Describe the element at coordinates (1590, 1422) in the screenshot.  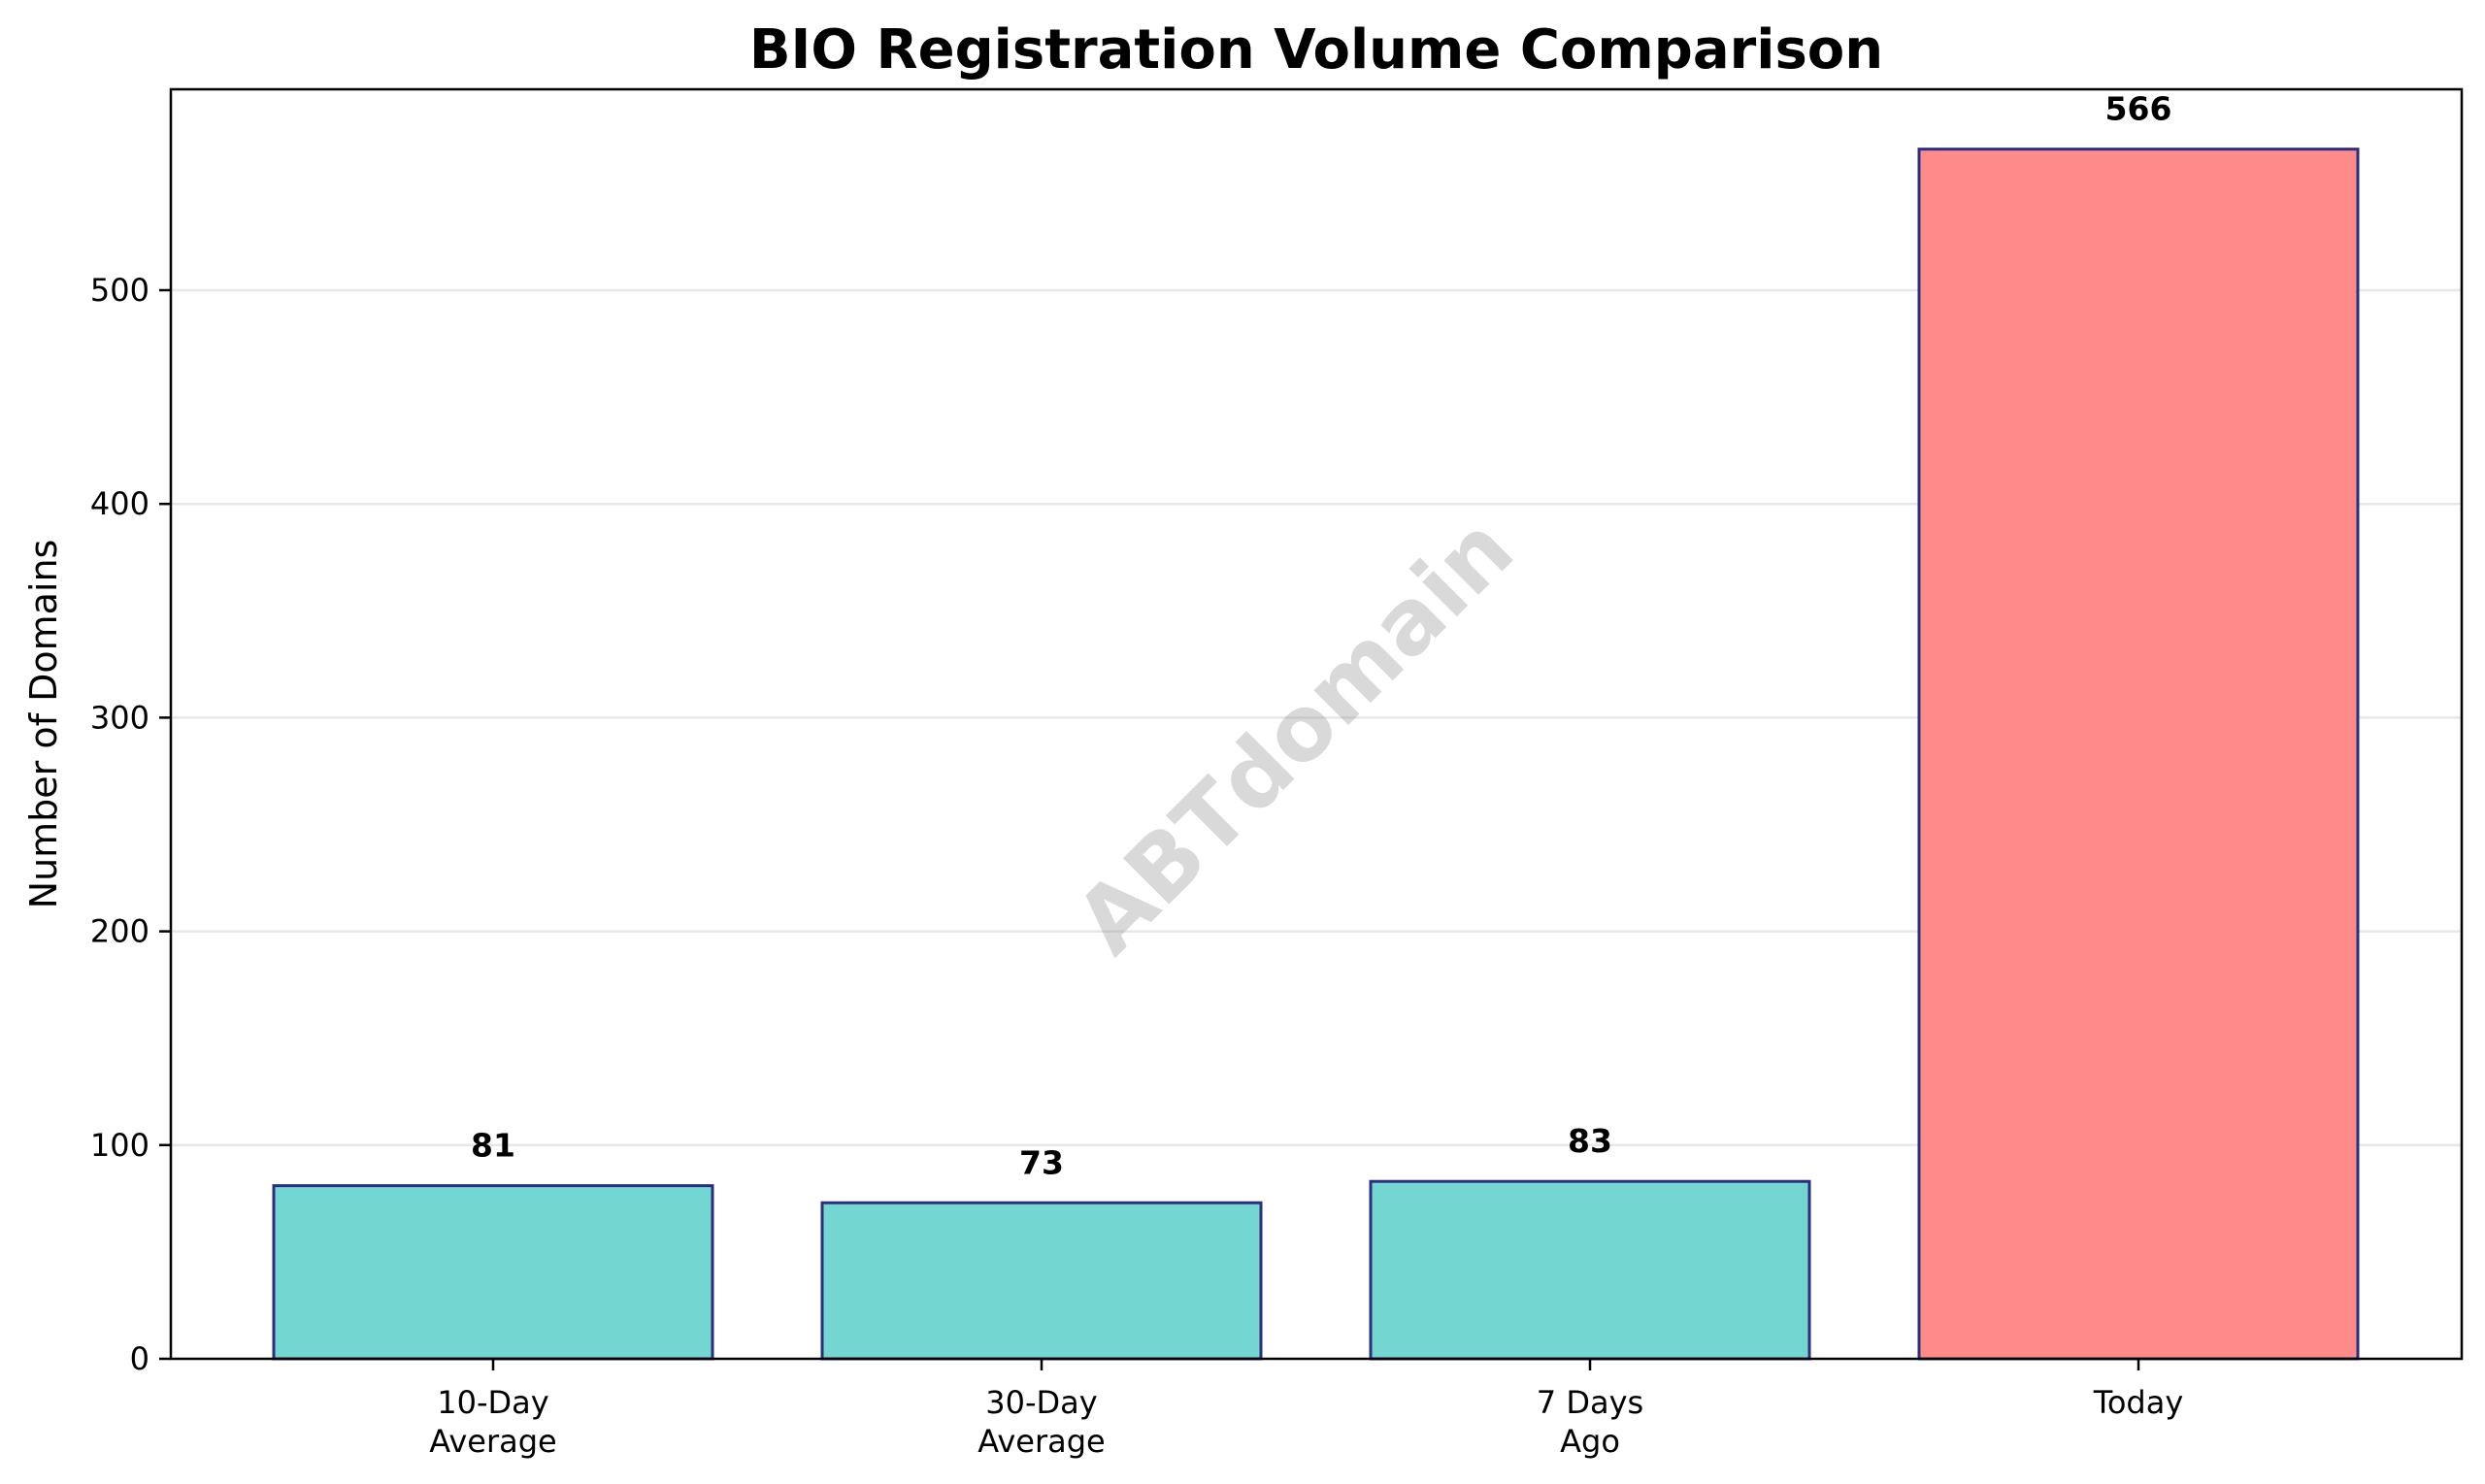
I see `x-tick-label: 7 Days Ago` at that location.